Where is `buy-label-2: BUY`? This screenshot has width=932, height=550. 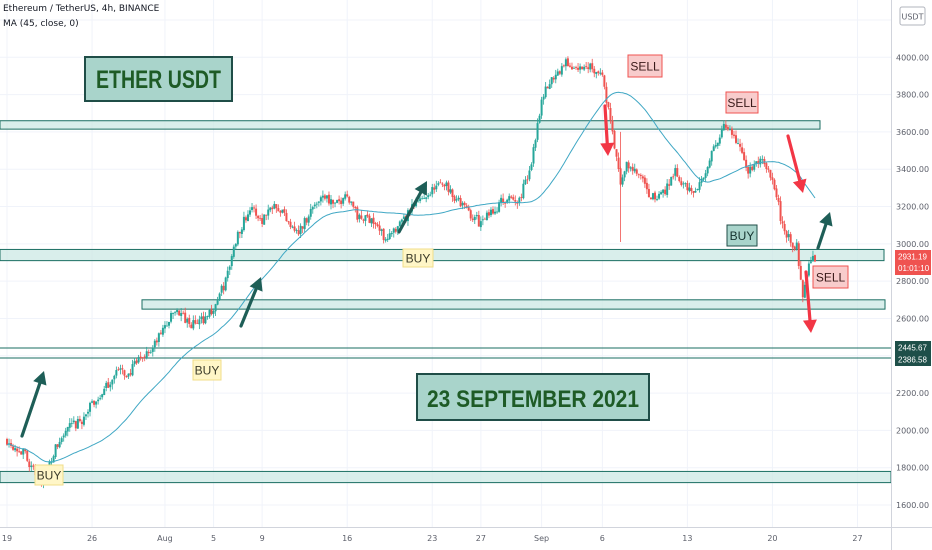 buy-label-2: BUY is located at coordinates (207, 370).